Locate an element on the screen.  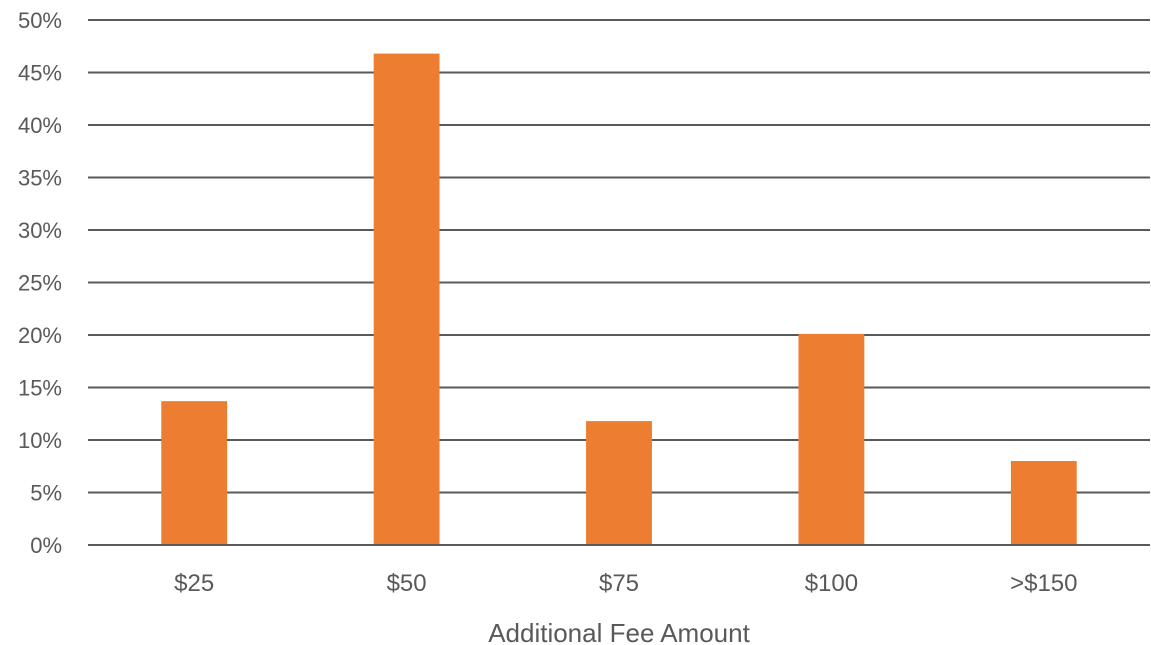
y-tick-label: 45% is located at coordinates (40, 73).